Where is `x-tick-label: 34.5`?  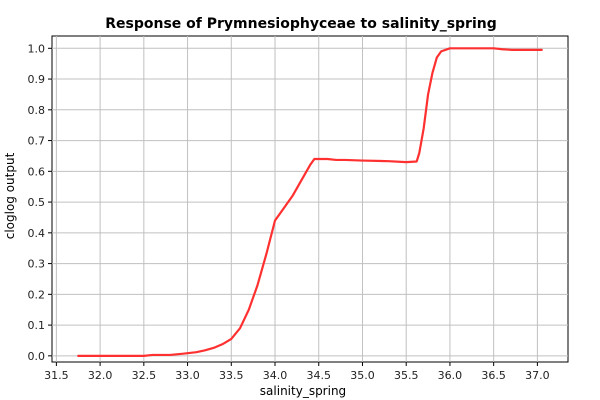
x-tick-label: 34.5 is located at coordinates (318, 375).